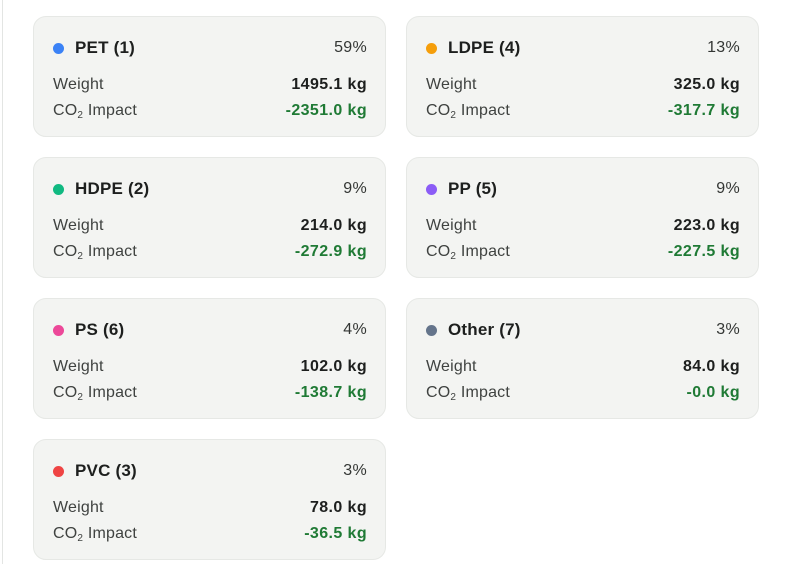  I want to click on left-divider, so click(2, 282).